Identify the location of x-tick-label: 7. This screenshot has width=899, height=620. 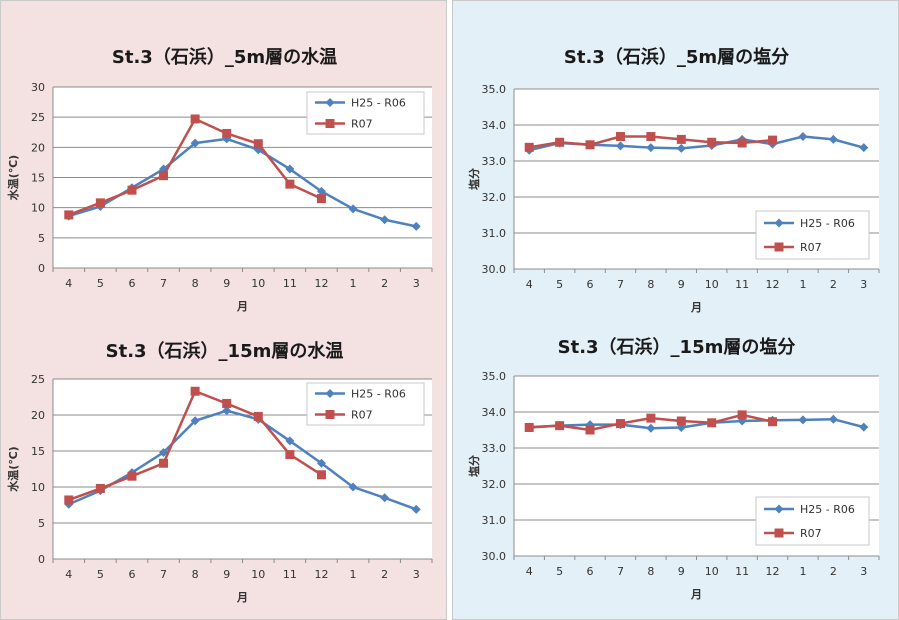
(620, 571).